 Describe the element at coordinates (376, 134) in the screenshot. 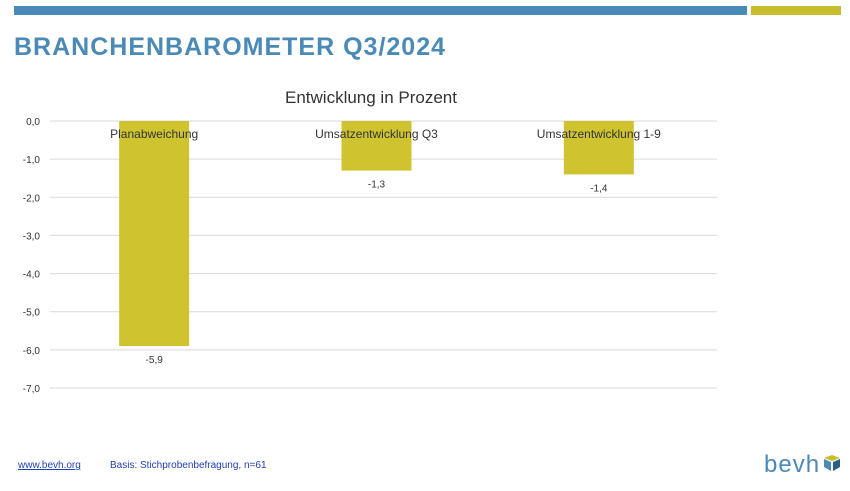

I see `category-label: Umsatzentwicklung Q3` at that location.